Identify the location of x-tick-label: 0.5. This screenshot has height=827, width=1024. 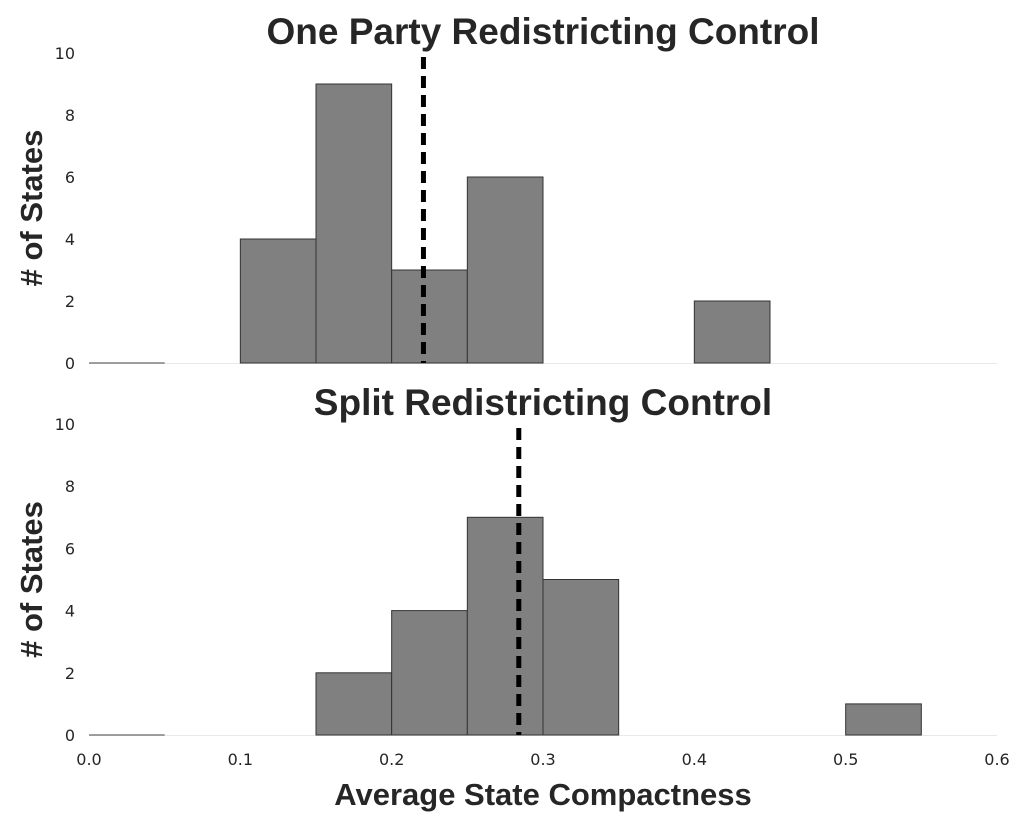
(845, 759).